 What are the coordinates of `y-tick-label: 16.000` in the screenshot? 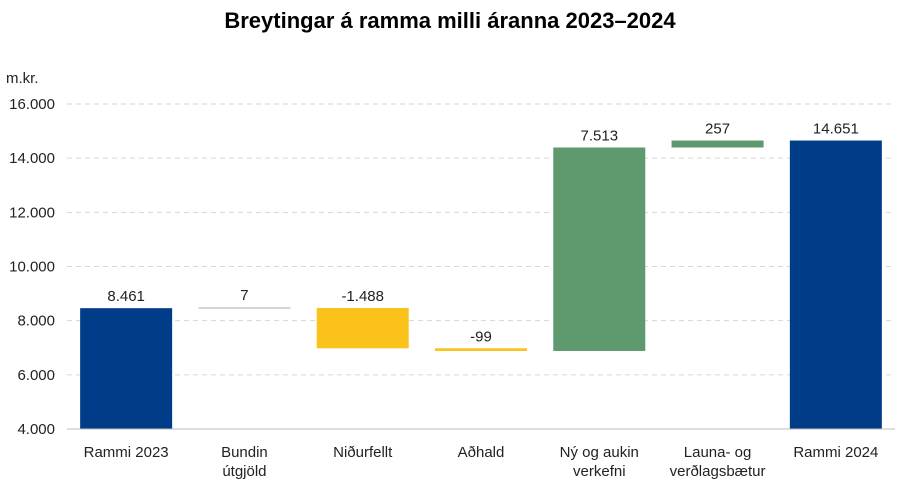 It's located at (32, 104).